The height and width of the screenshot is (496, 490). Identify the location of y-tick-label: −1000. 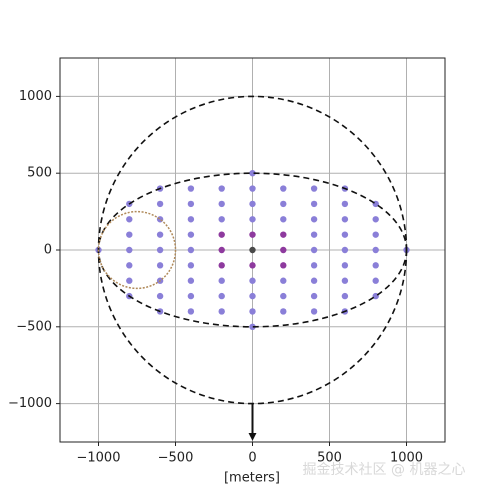
(30, 403).